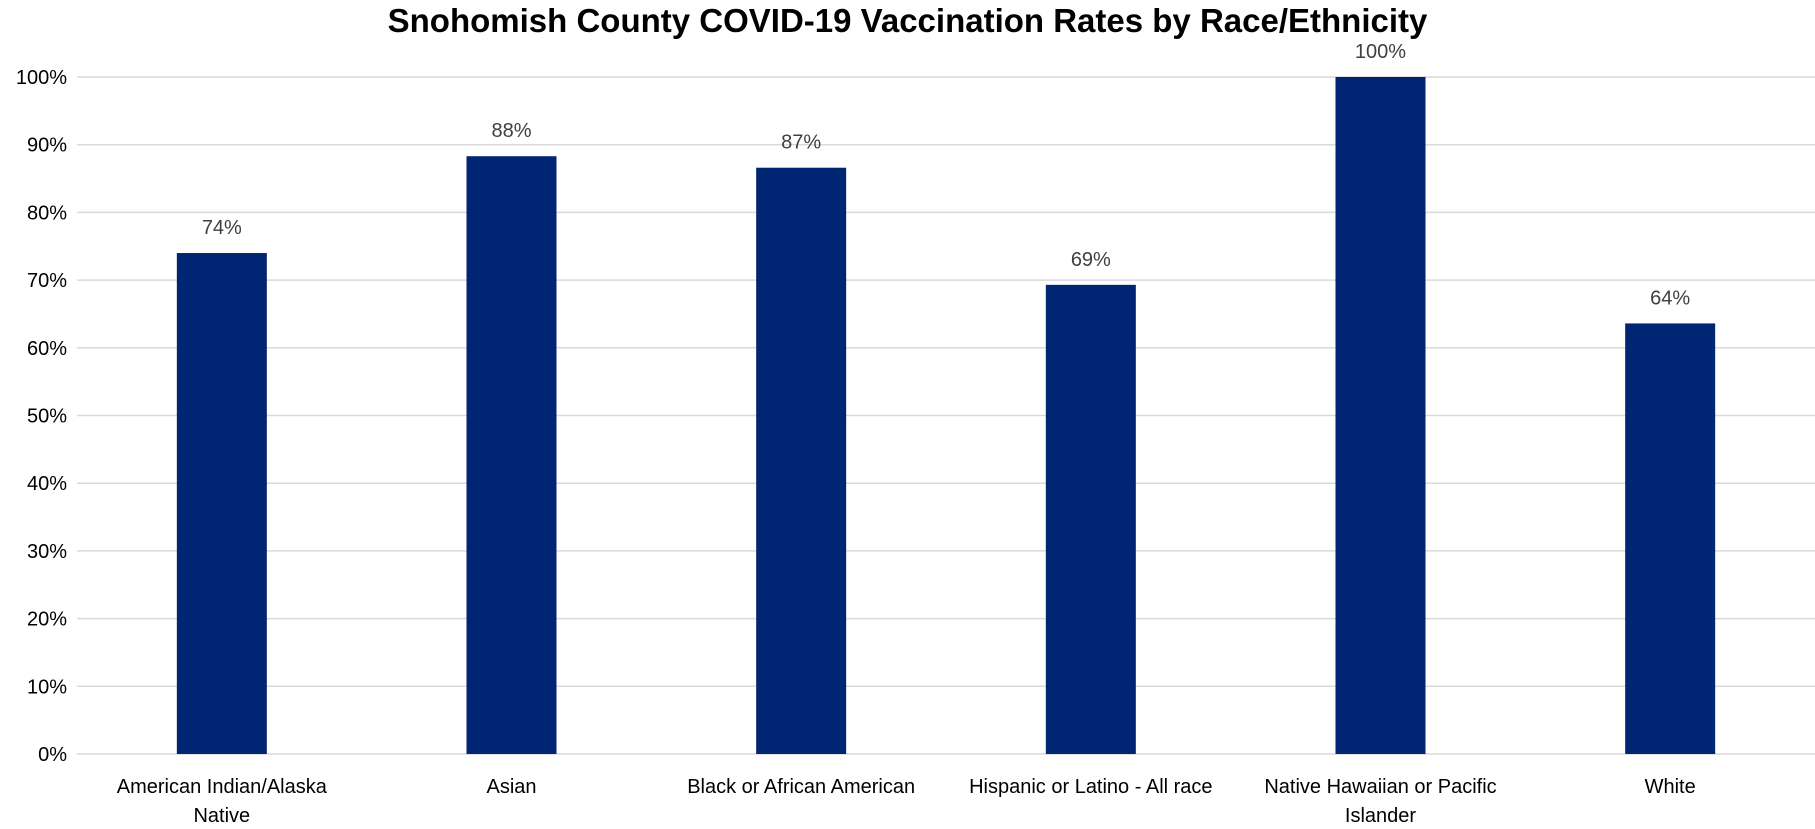 The width and height of the screenshot is (1815, 829). Describe the element at coordinates (47, 349) in the screenshot. I see `y-tick-label: 60%` at that location.